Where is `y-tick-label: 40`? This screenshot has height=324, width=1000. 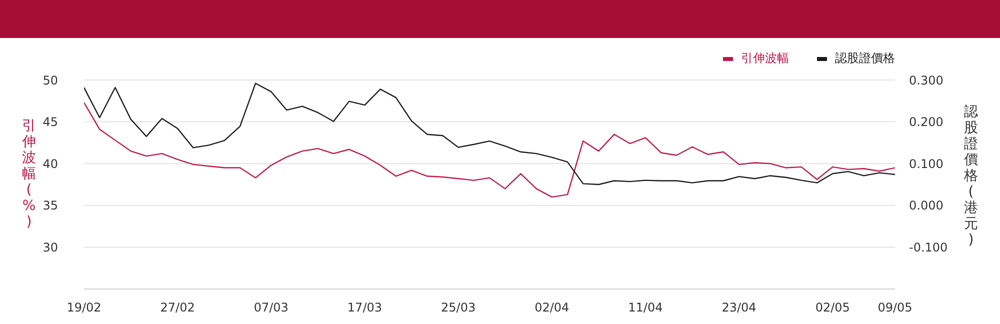
y-tick-label: 40 is located at coordinates (50, 163).